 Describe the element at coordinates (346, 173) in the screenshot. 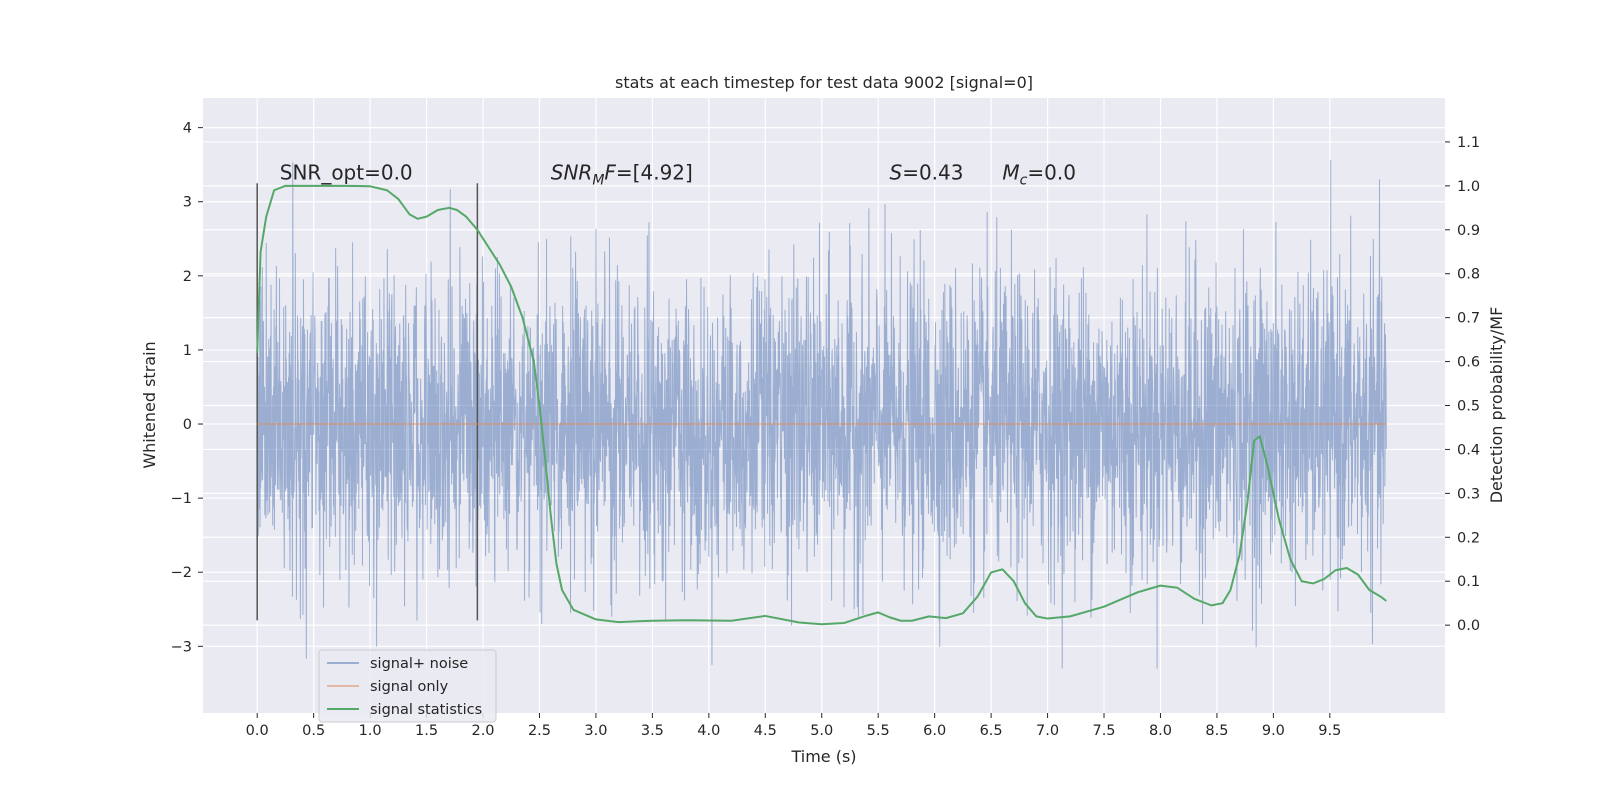

I see `annotation-text: SNR_opt=0.0` at that location.